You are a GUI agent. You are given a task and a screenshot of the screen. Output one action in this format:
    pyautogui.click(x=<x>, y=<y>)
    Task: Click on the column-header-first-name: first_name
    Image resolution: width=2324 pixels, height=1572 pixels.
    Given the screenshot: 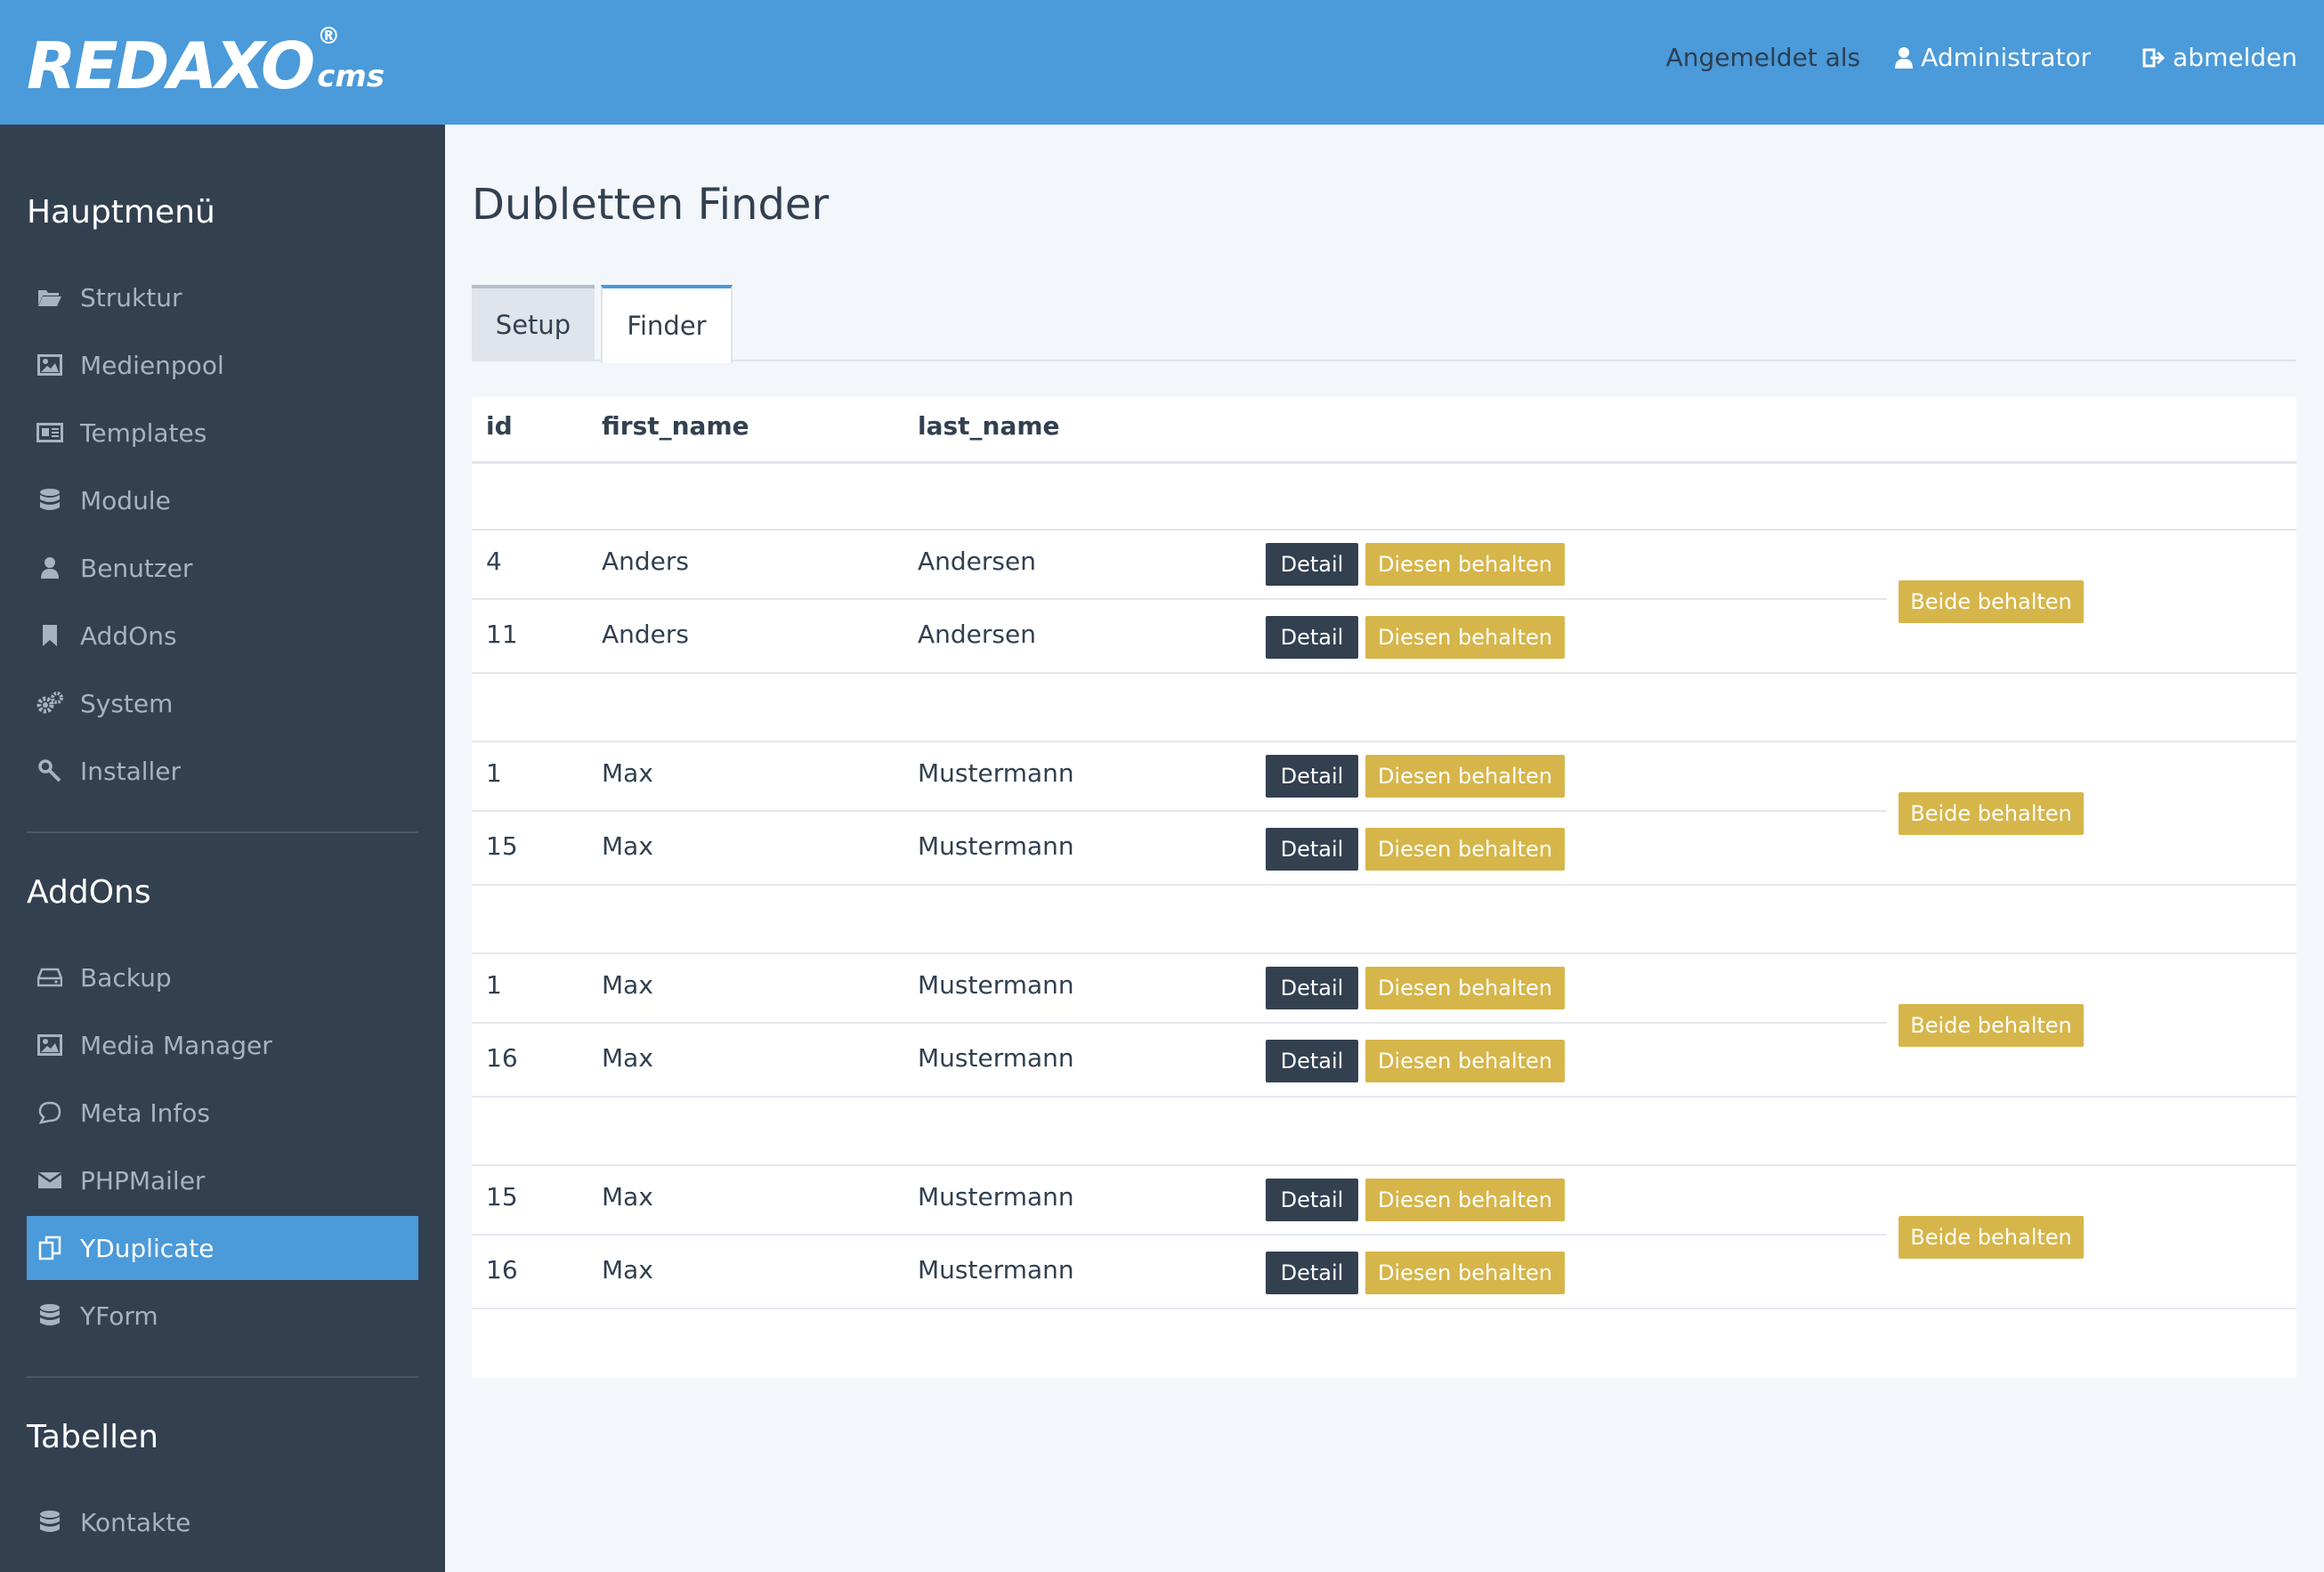 What is the action you would take?
    pyautogui.click(x=675, y=426)
    